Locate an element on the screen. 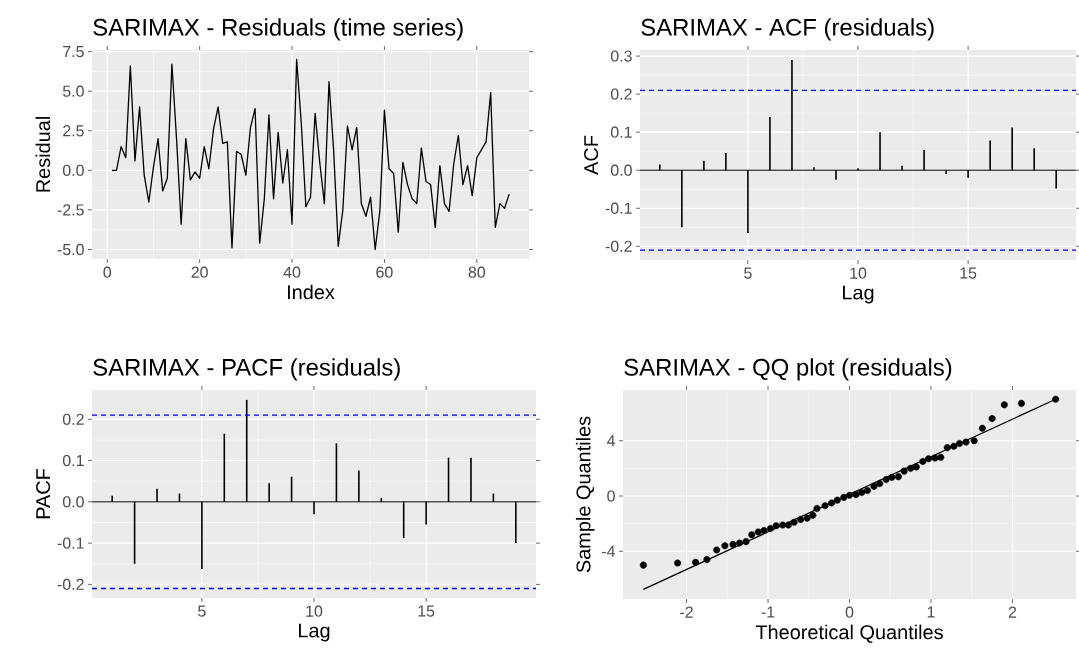 This screenshot has height=663, width=1079. y-tick-label: -5.0 is located at coordinates (70, 249).